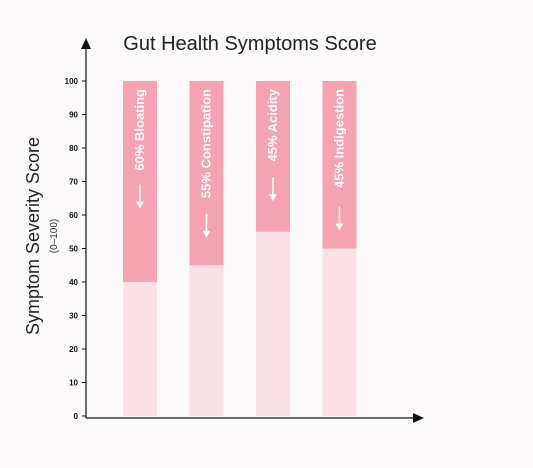 The width and height of the screenshot is (533, 468). What do you see at coordinates (73, 383) in the screenshot?
I see `y-tick-label: 10` at bounding box center [73, 383].